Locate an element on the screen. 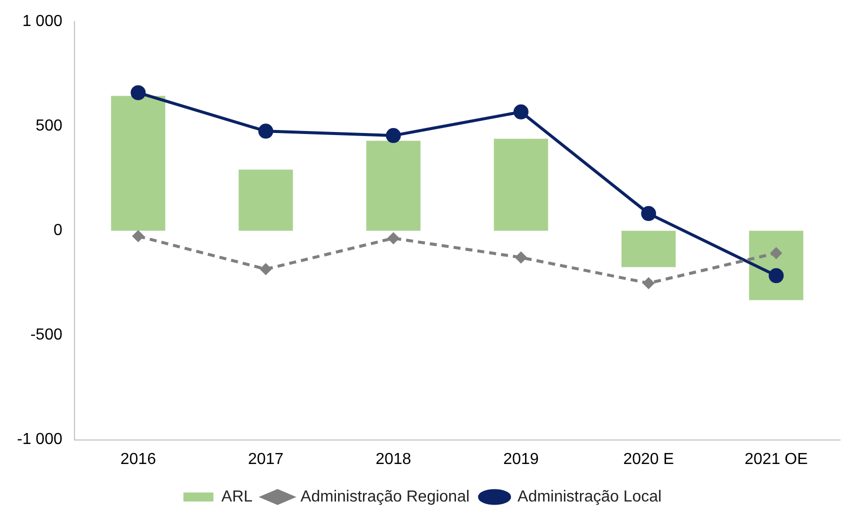 This screenshot has height=515, width=860. y-tick-label: 1 000 is located at coordinates (42, 21).